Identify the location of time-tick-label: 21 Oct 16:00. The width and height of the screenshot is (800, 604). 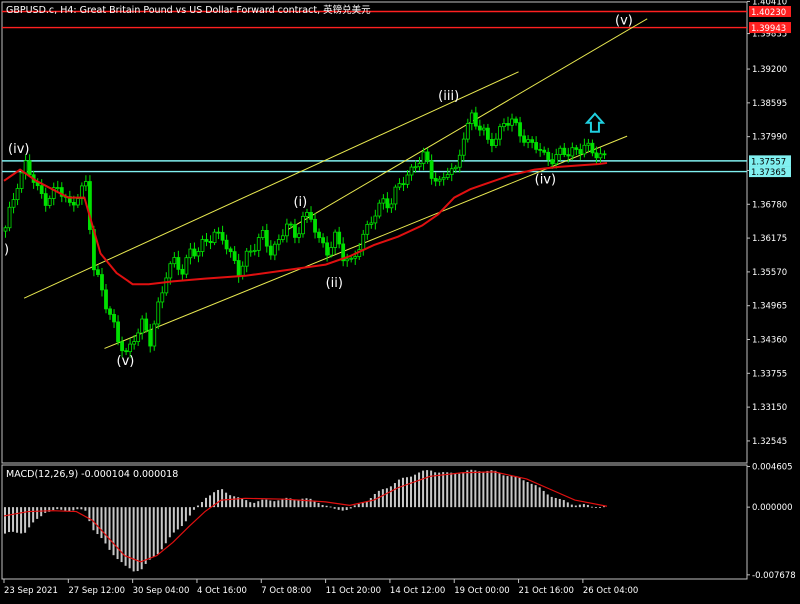
(546, 591).